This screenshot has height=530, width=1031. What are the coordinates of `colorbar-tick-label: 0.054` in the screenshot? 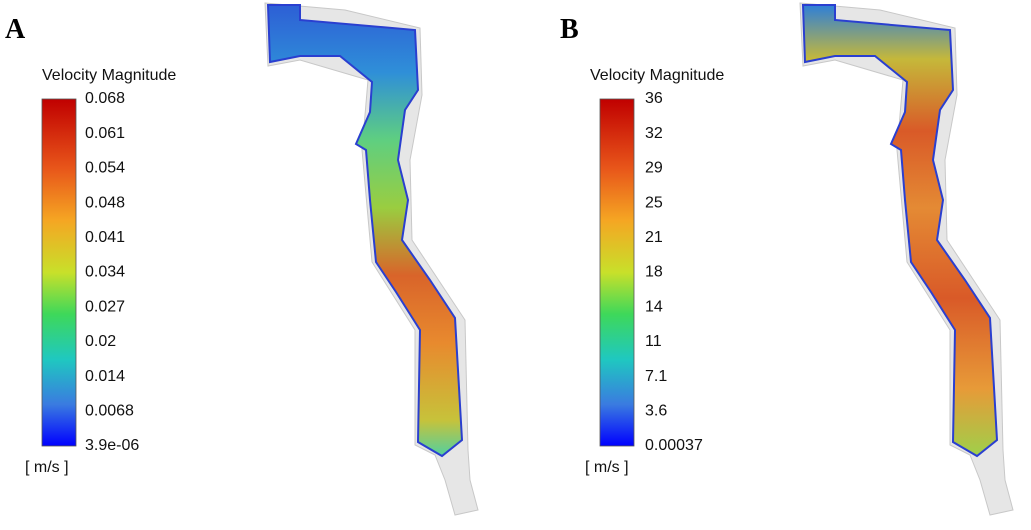 It's located at (105, 168).